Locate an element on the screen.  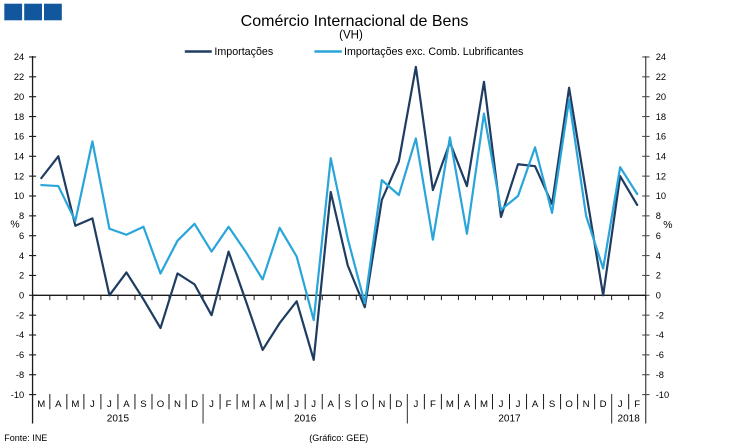
svg-text: (Gráfico: GEE) is located at coordinates (338, 438).